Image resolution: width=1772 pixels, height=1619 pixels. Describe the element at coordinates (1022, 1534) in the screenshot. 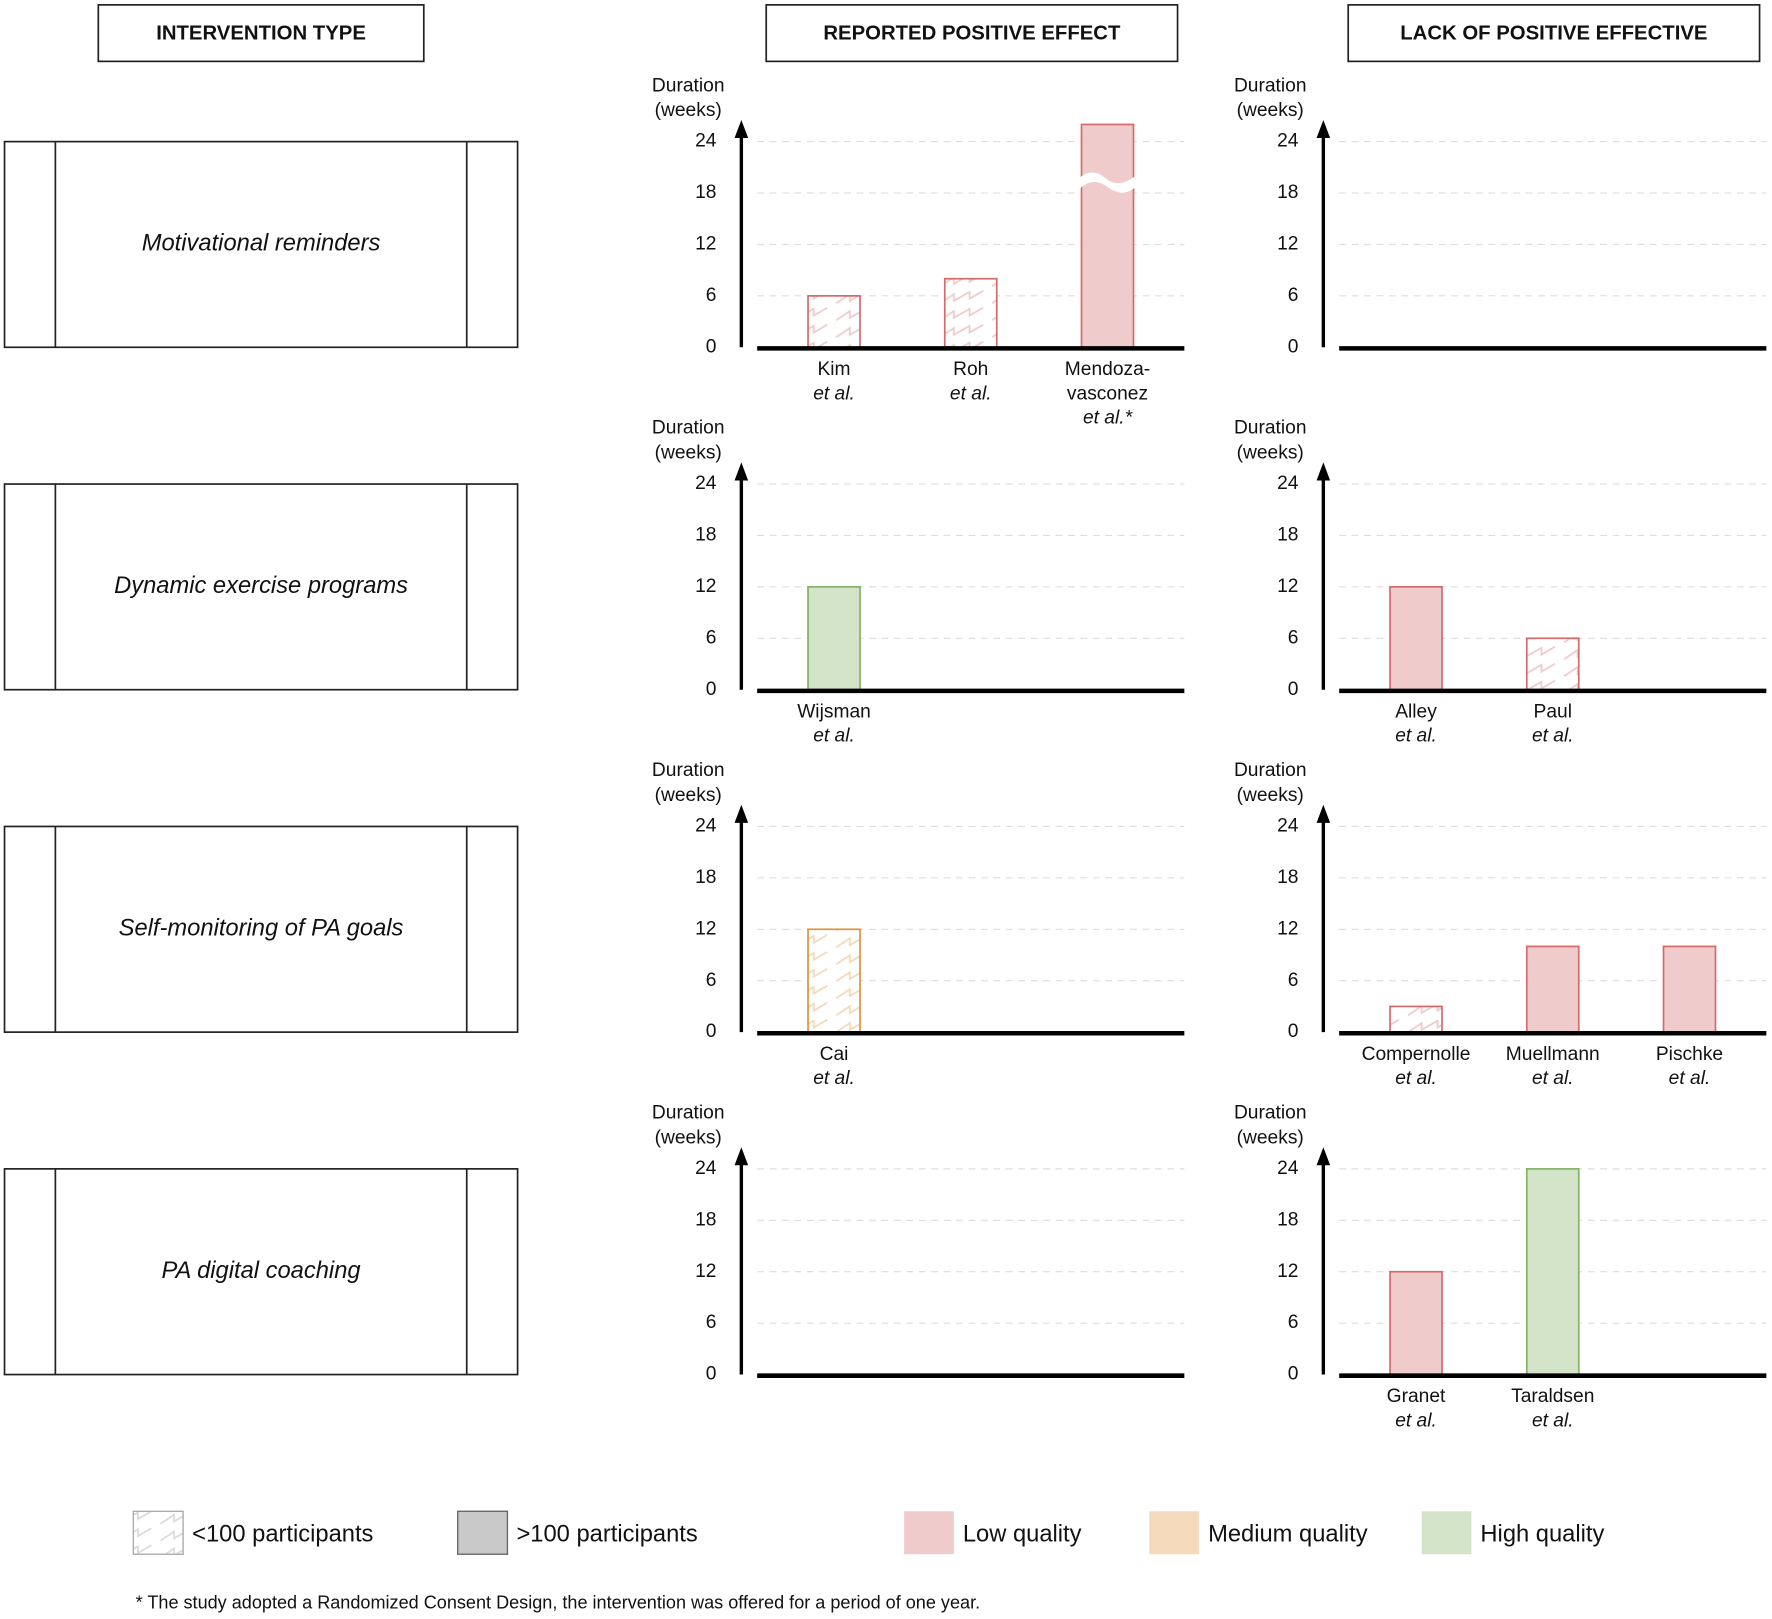

I see `legend-label: Low quality` at that location.